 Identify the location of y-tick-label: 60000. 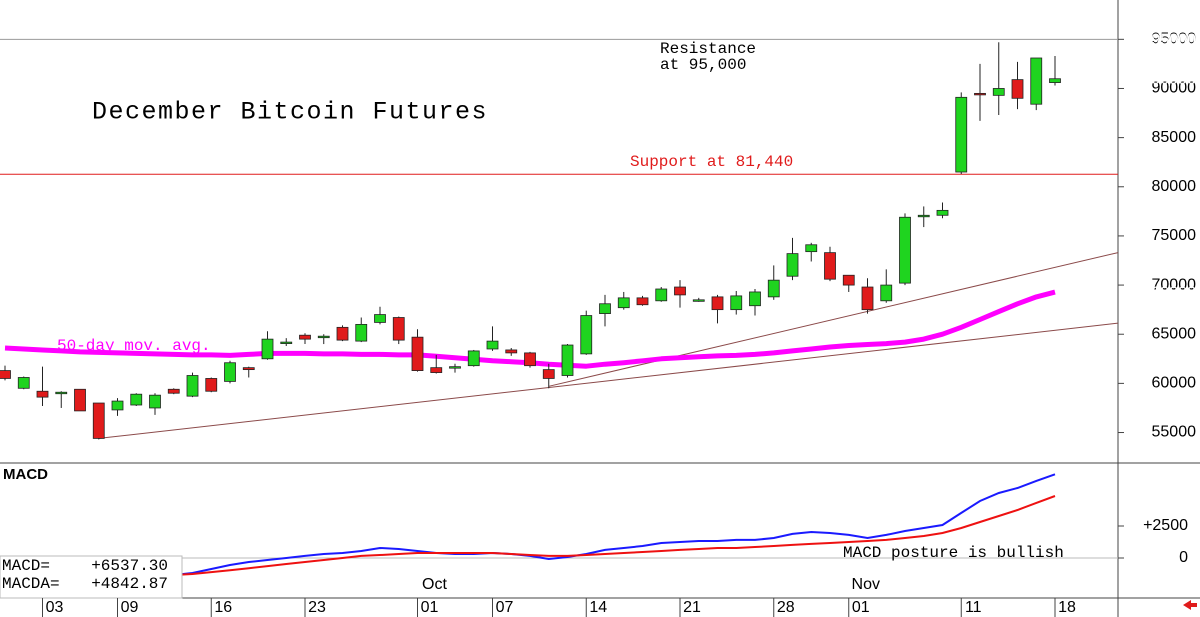
(1174, 383).